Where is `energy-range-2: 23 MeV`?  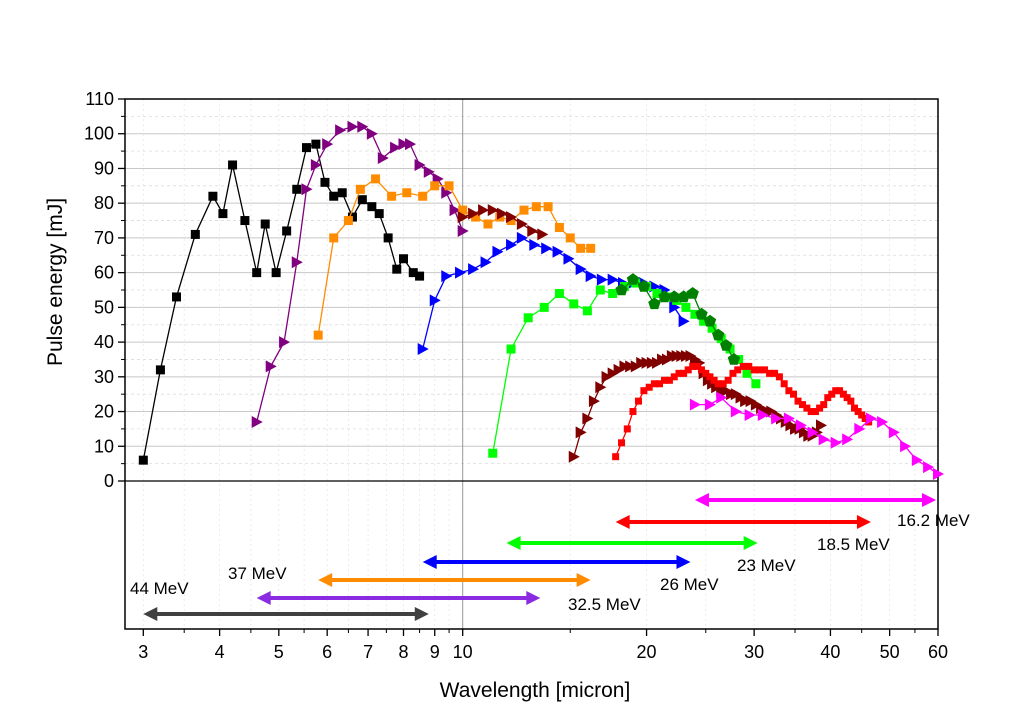 energy-range-2: 23 MeV is located at coordinates (651, 555).